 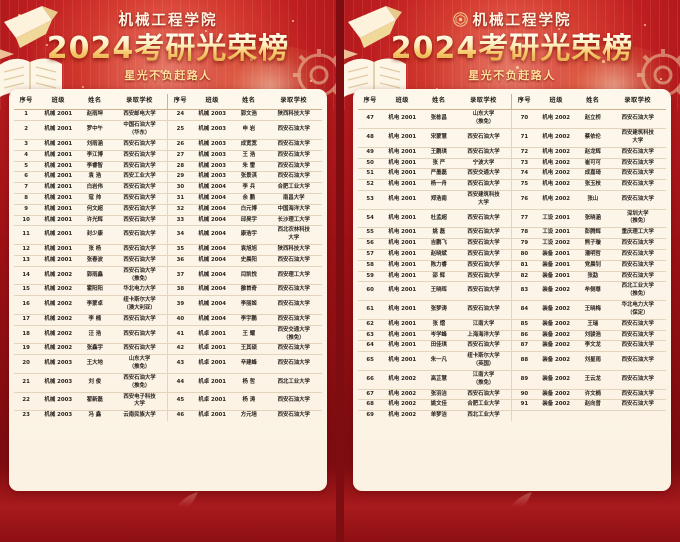 What do you see at coordinates (140, 177) in the screenshot?
I see `table-cell: 西安工业大学` at bounding box center [140, 177].